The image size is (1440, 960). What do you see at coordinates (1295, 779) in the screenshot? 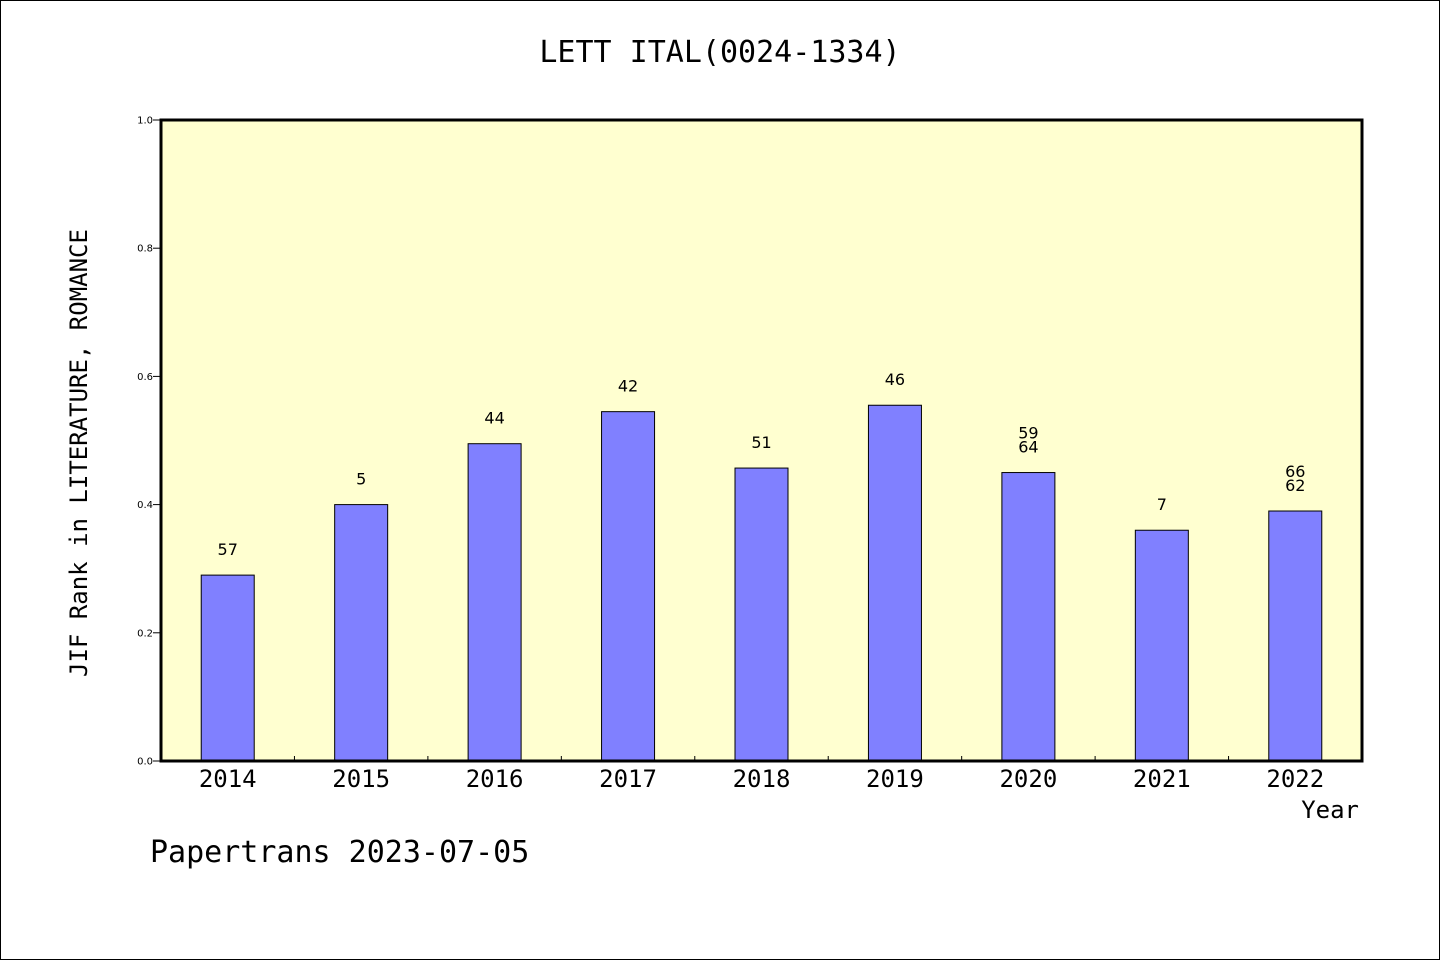
I see `x-tick-label: 2022` at bounding box center [1295, 779].